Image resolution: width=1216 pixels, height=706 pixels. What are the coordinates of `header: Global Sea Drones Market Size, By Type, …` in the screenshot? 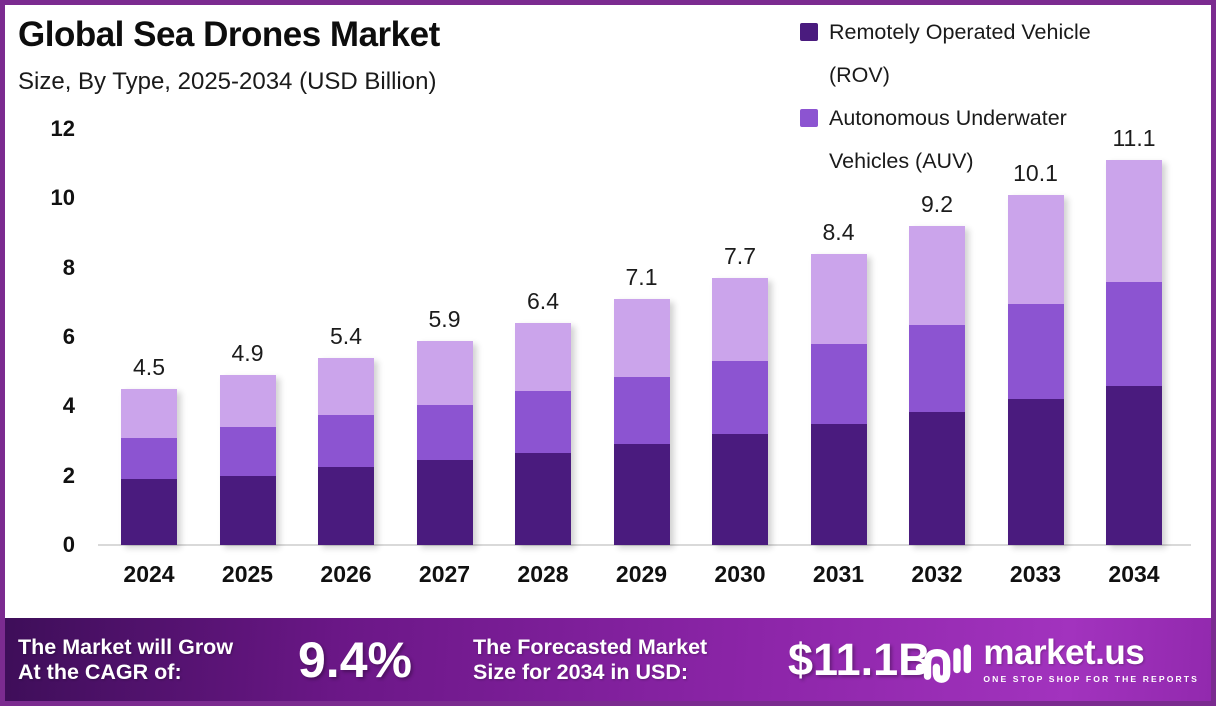 It's located at (229, 55).